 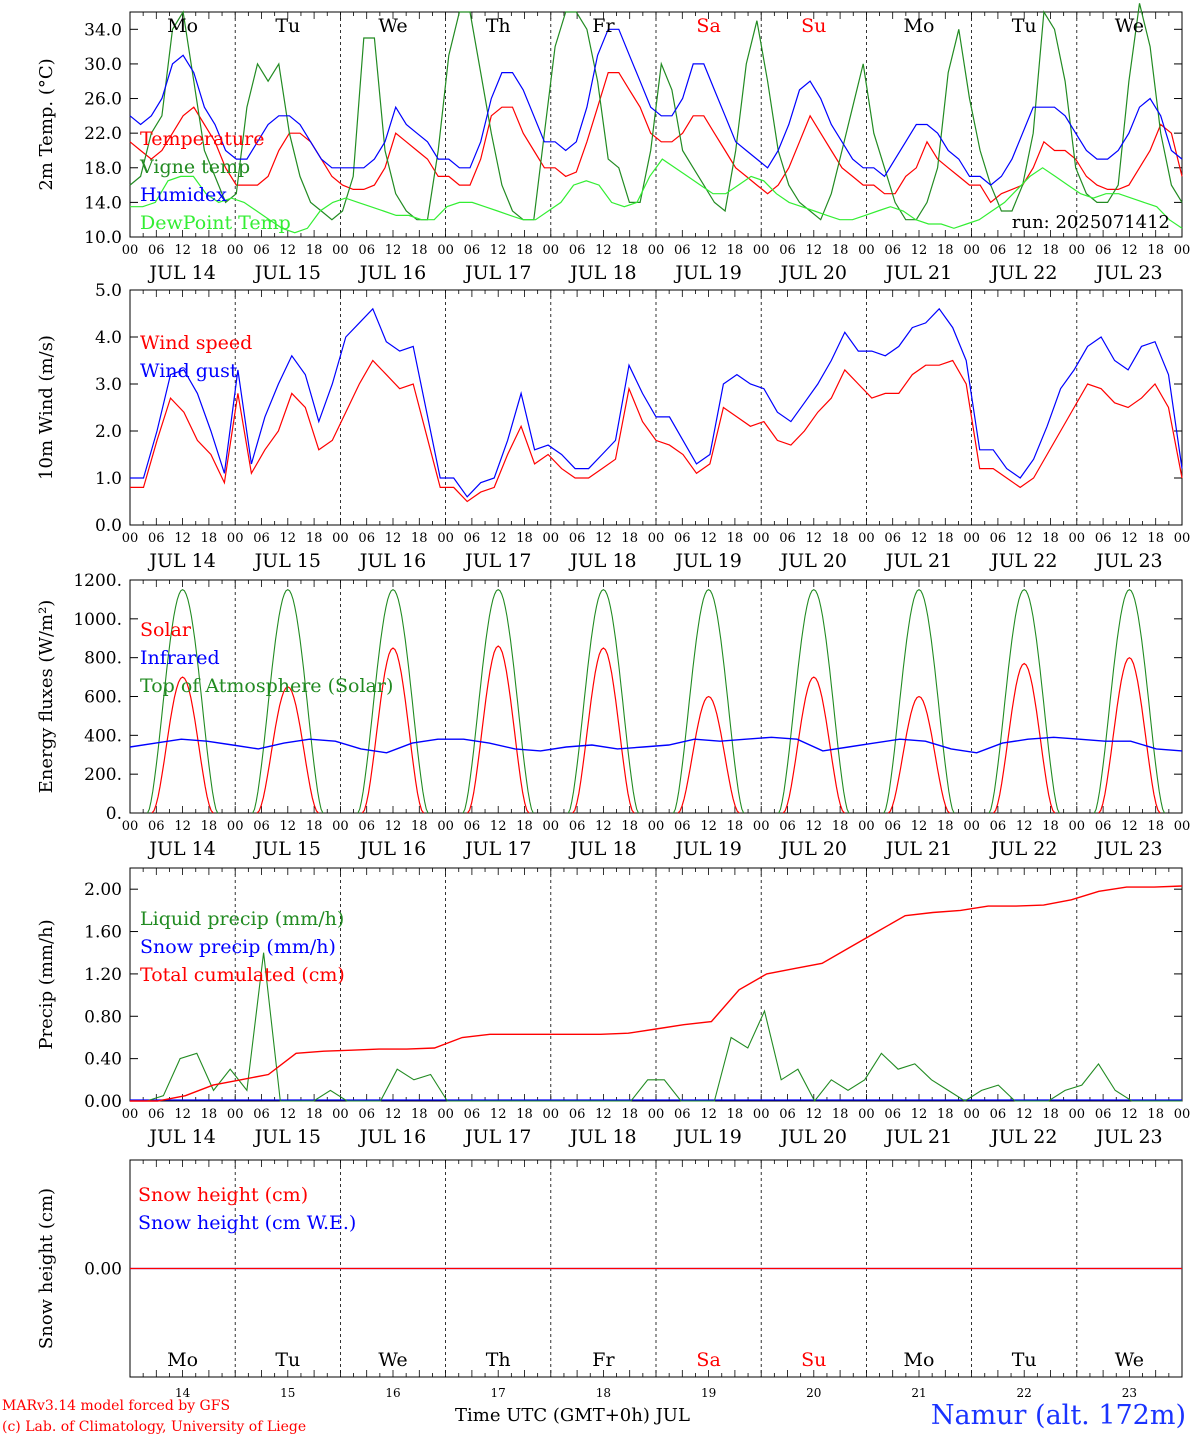 What do you see at coordinates (1023, 561) in the screenshot?
I see `day-label: JUL 22` at bounding box center [1023, 561].